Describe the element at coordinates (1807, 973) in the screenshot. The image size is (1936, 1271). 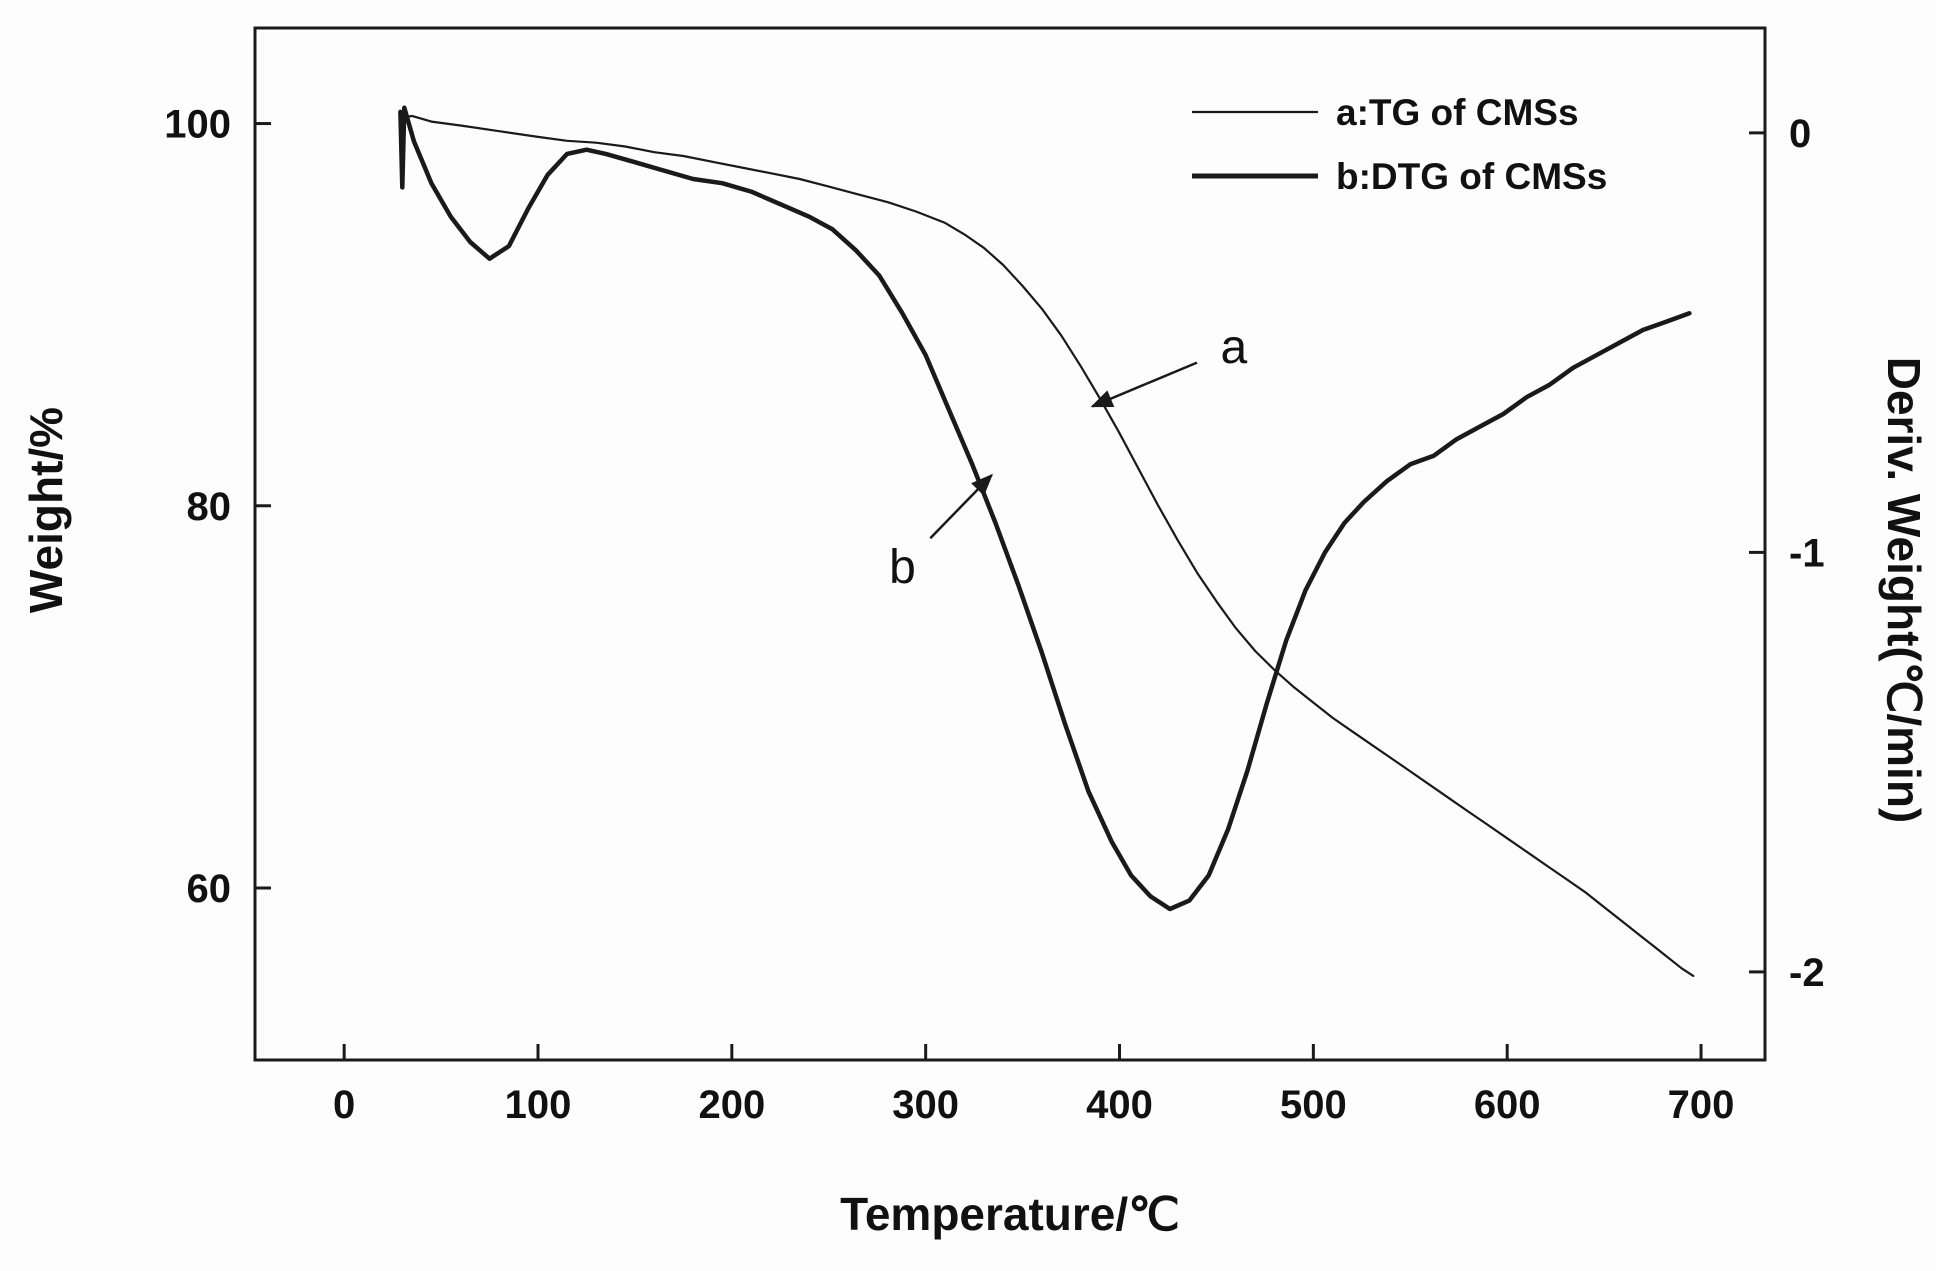
I see `y-right-tick-label: -2` at that location.